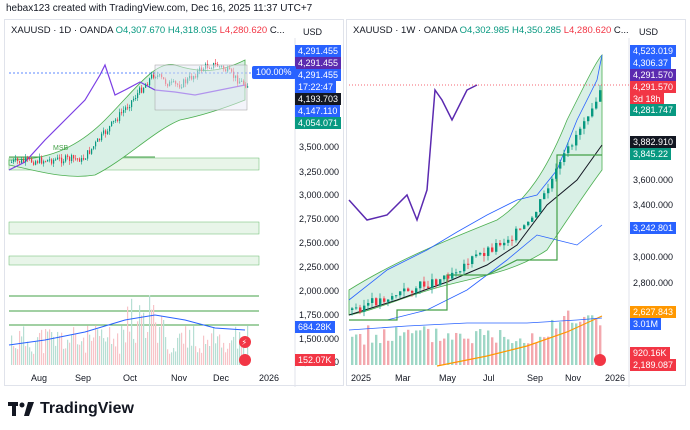 The width and height of the screenshot is (690, 430). Describe the element at coordinates (39, 378) in the screenshot. I see `left-time-tick: Aug` at that location.